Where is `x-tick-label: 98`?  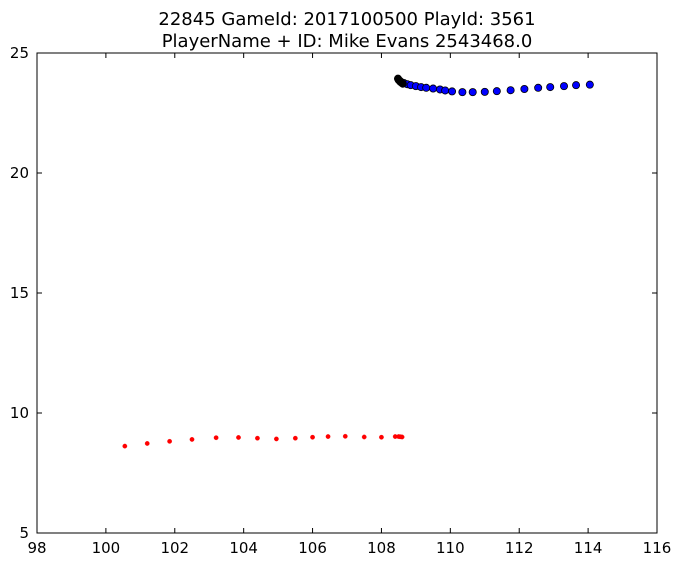 x-tick-label: 98 is located at coordinates (36, 548).